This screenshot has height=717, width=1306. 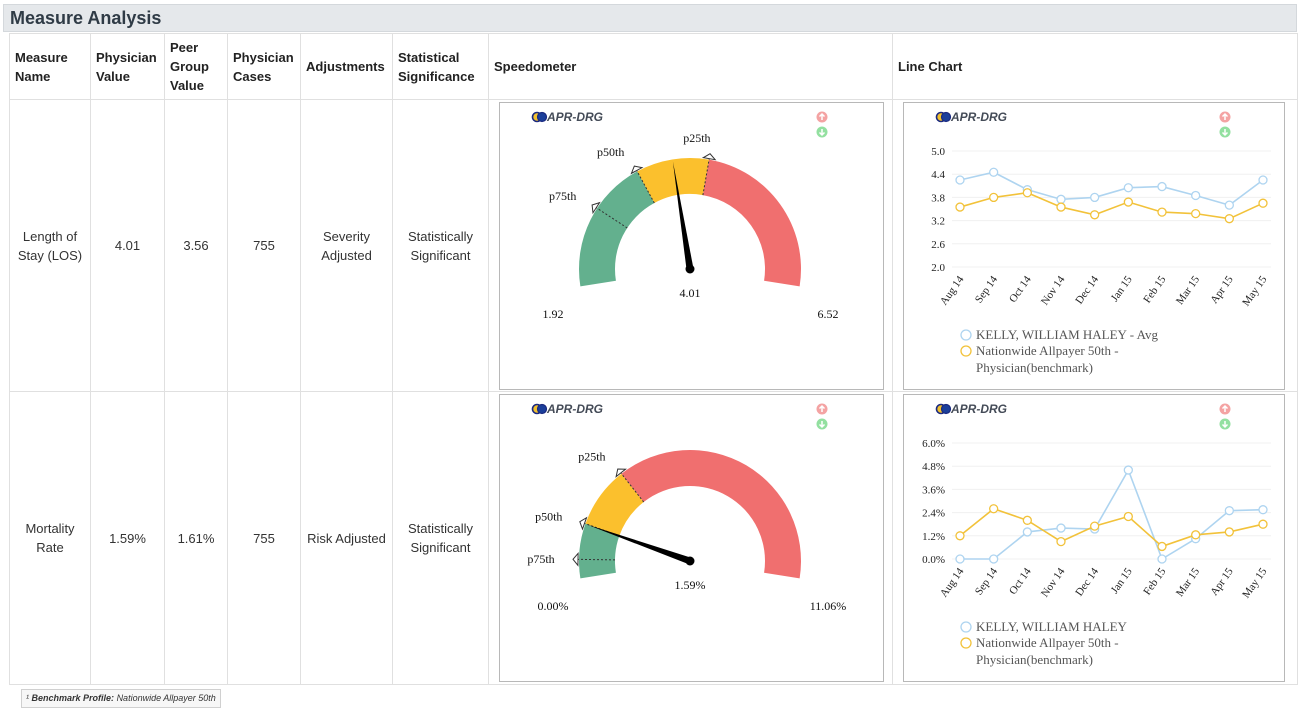 What do you see at coordinates (938, 222) in the screenshot?
I see `y-tick-label: 3.2` at bounding box center [938, 222].